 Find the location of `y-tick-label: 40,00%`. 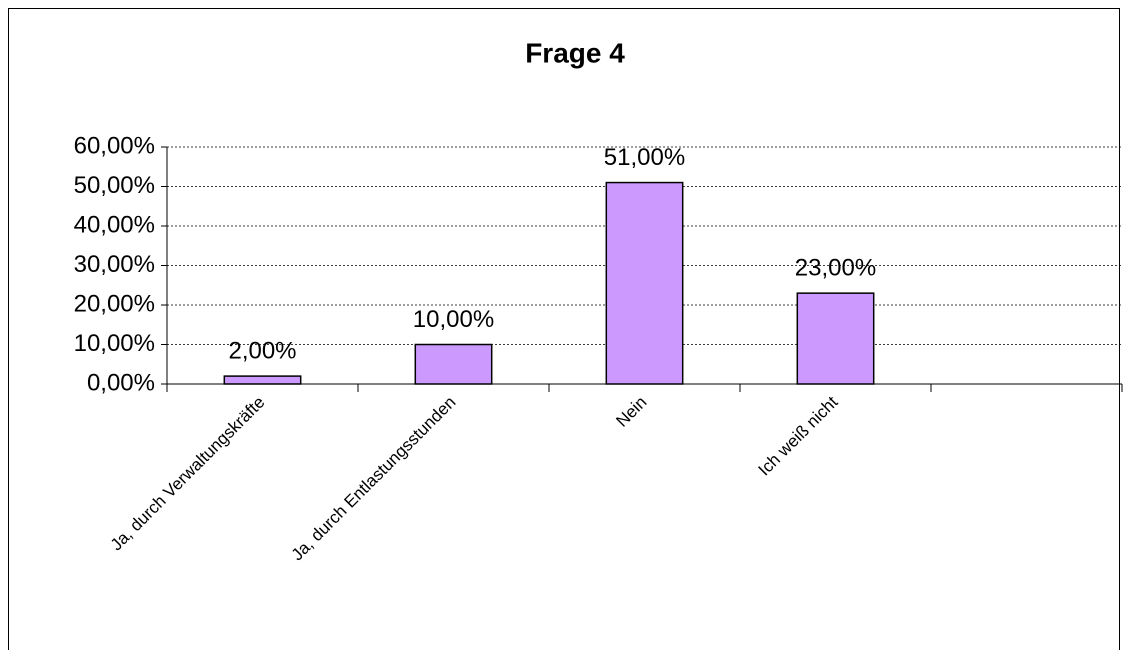

y-tick-label: 40,00% is located at coordinates (114, 224).